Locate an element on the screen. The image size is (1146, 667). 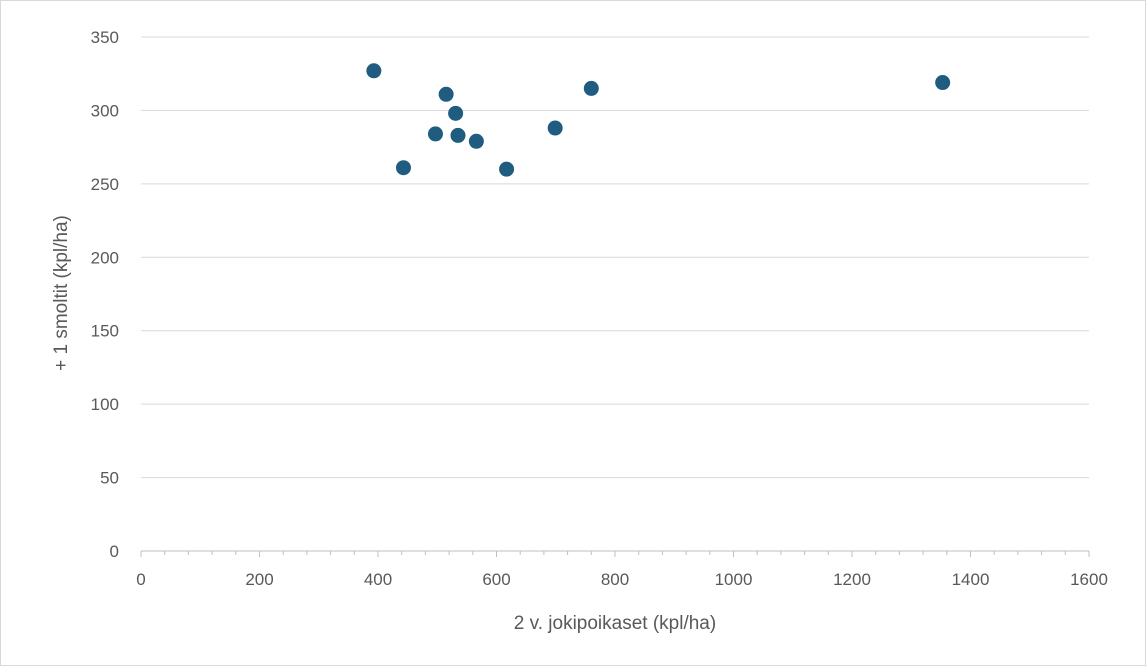
y-tick-label-150: 150 is located at coordinates (105, 331).